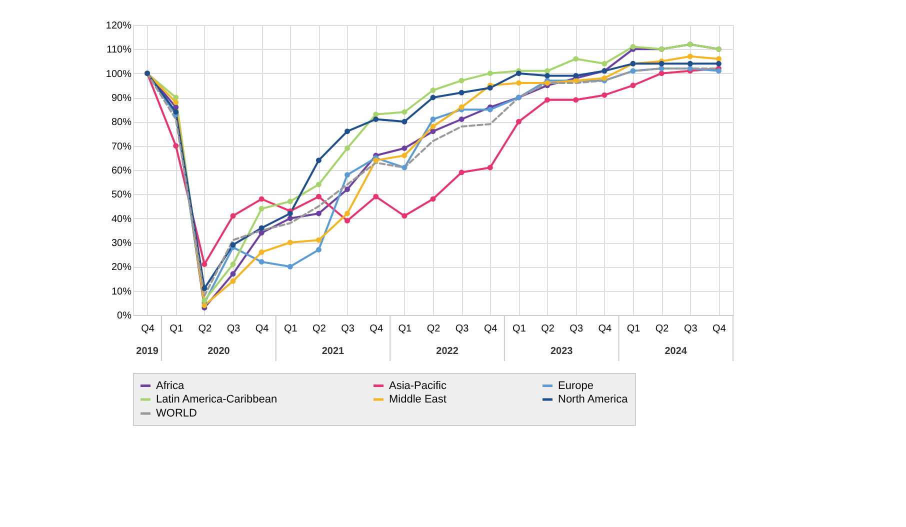  Describe the element at coordinates (121, 243) in the screenshot. I see `y-tick-label: 30%` at that location.